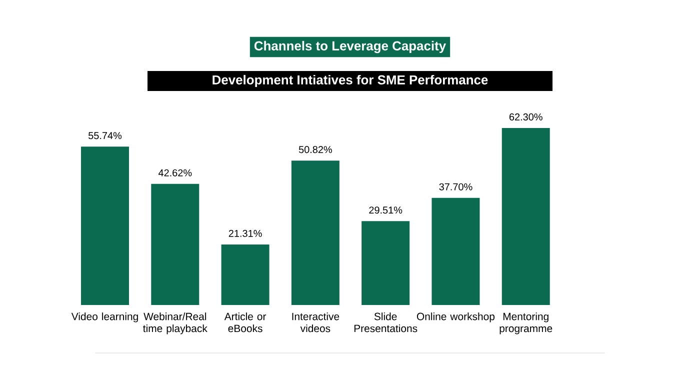 Image resolution: width=700 pixels, height=368 pixels. What do you see at coordinates (525, 116) in the screenshot?
I see `data-label: 62.30%` at bounding box center [525, 116].